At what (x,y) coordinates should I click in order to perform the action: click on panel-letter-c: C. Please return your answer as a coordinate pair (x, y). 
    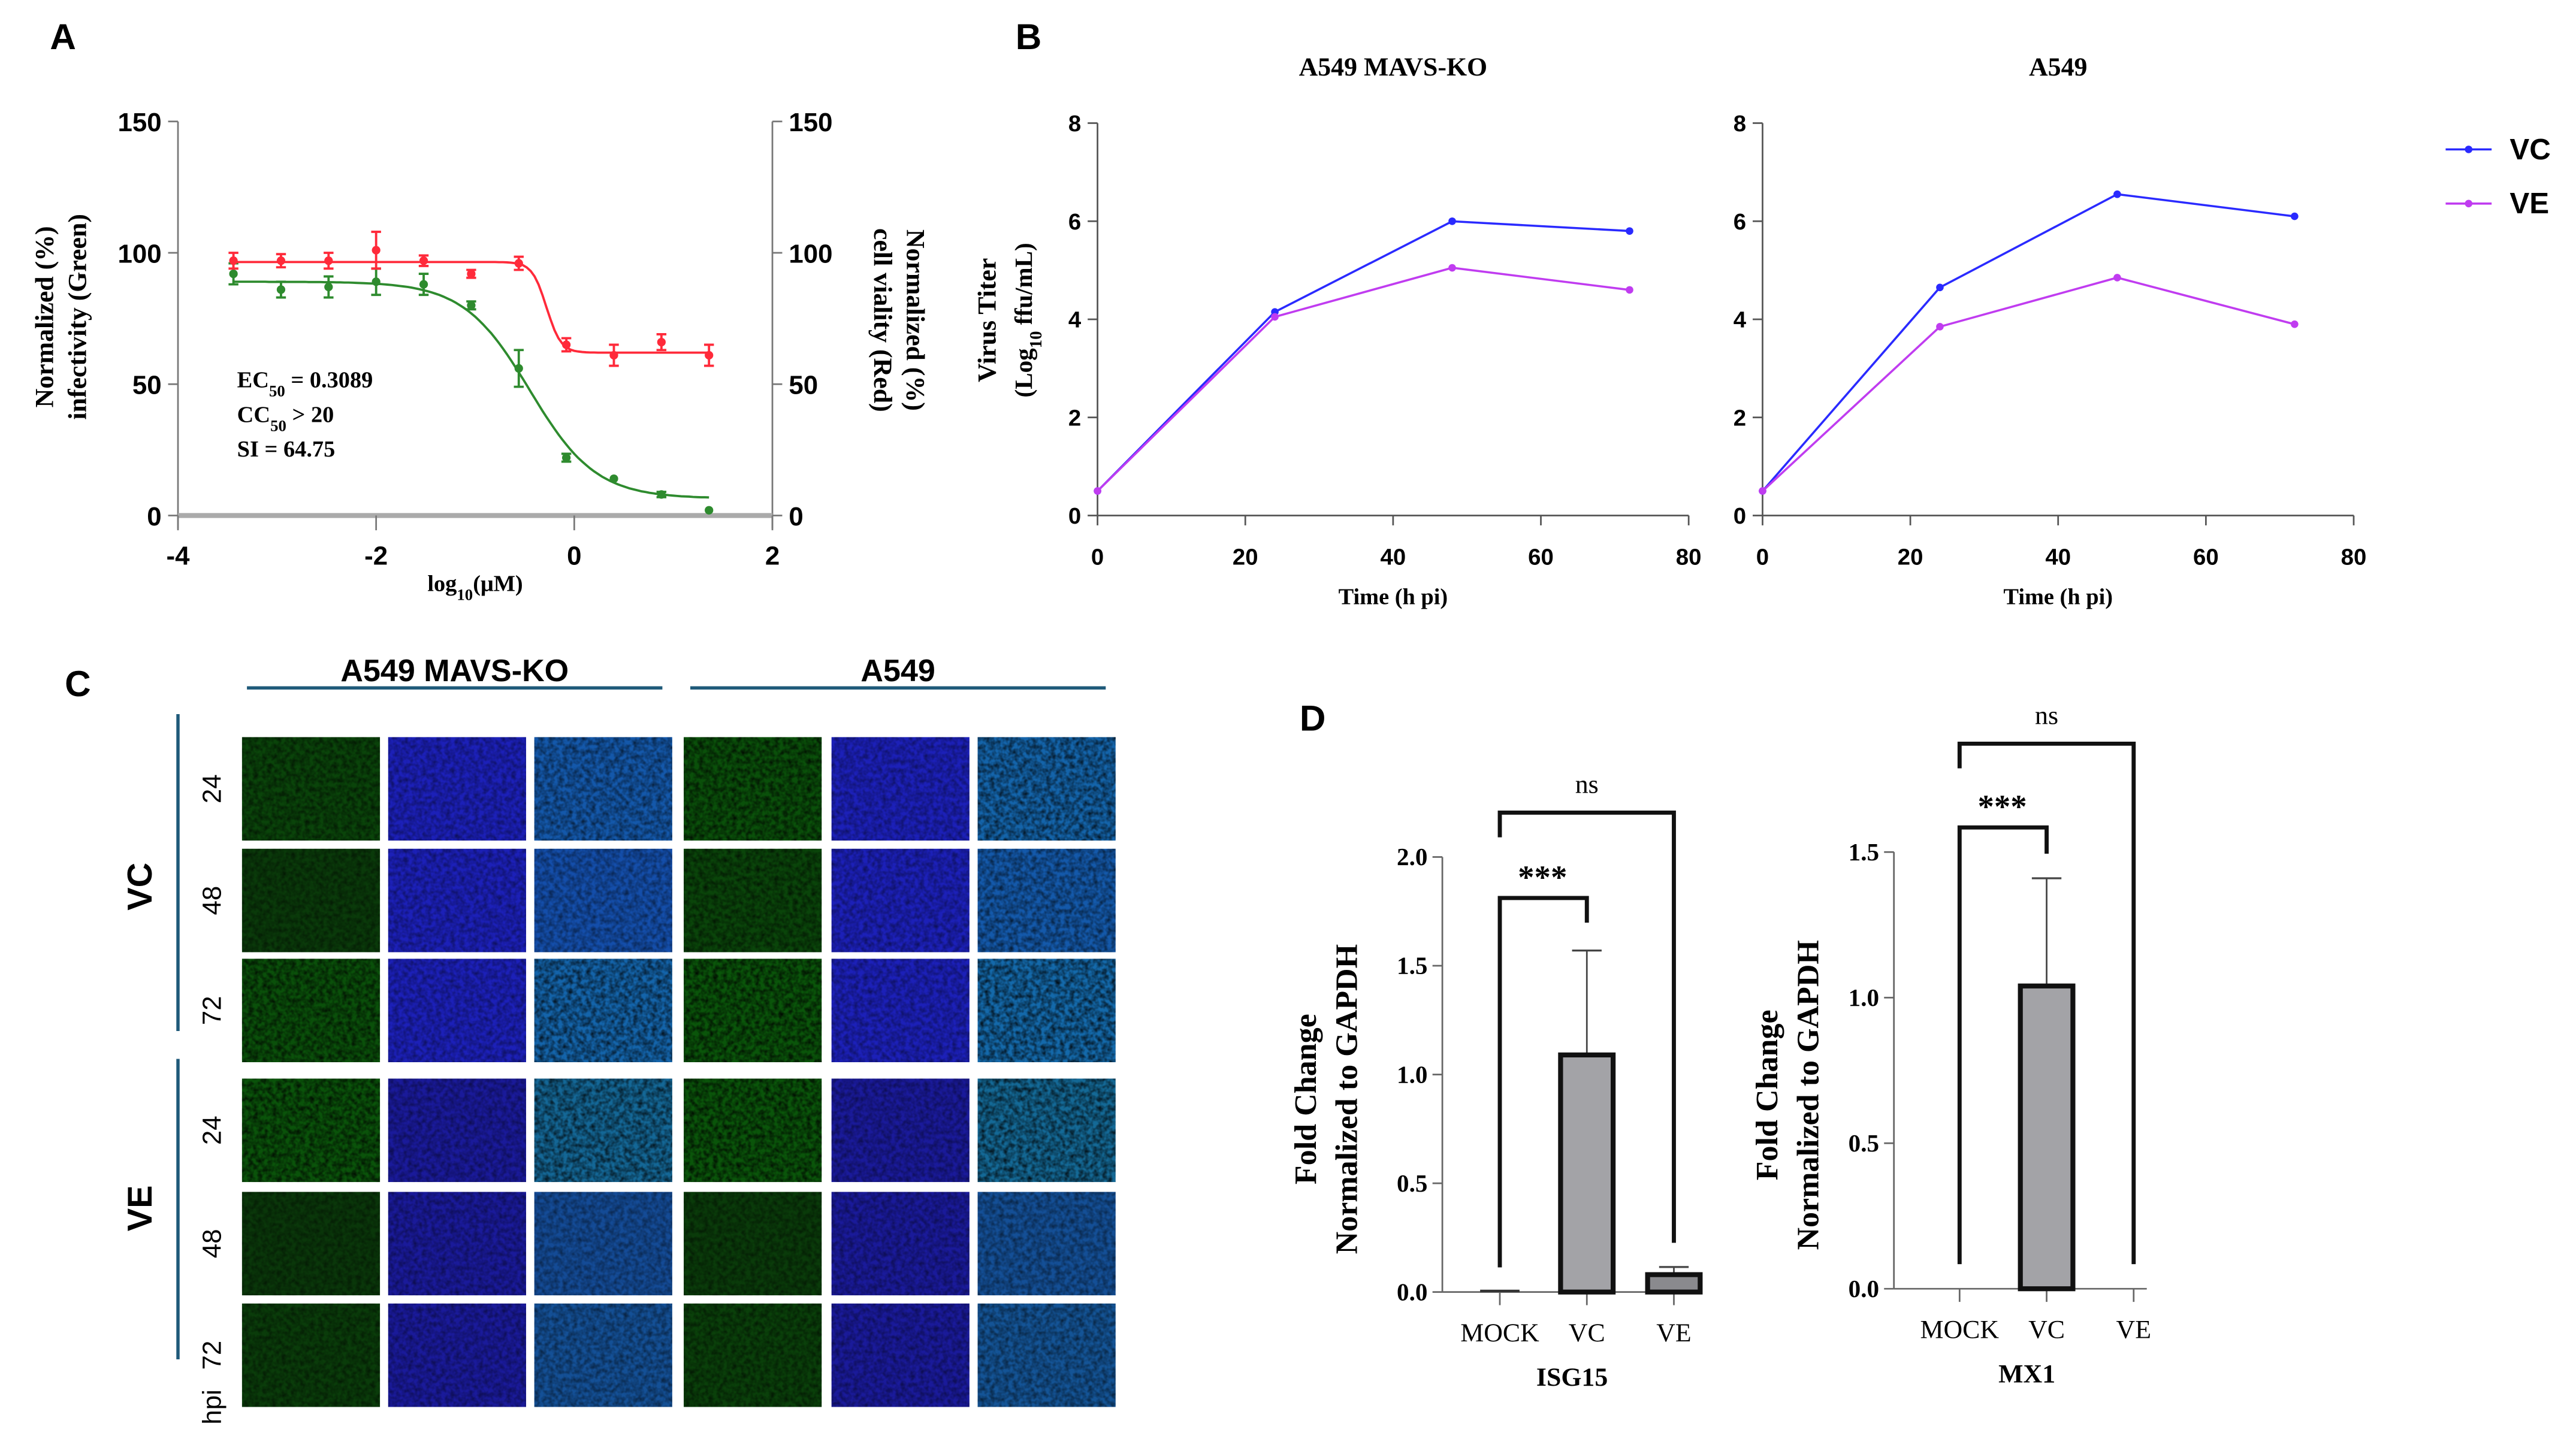
    Looking at the image, I should click on (78, 683).